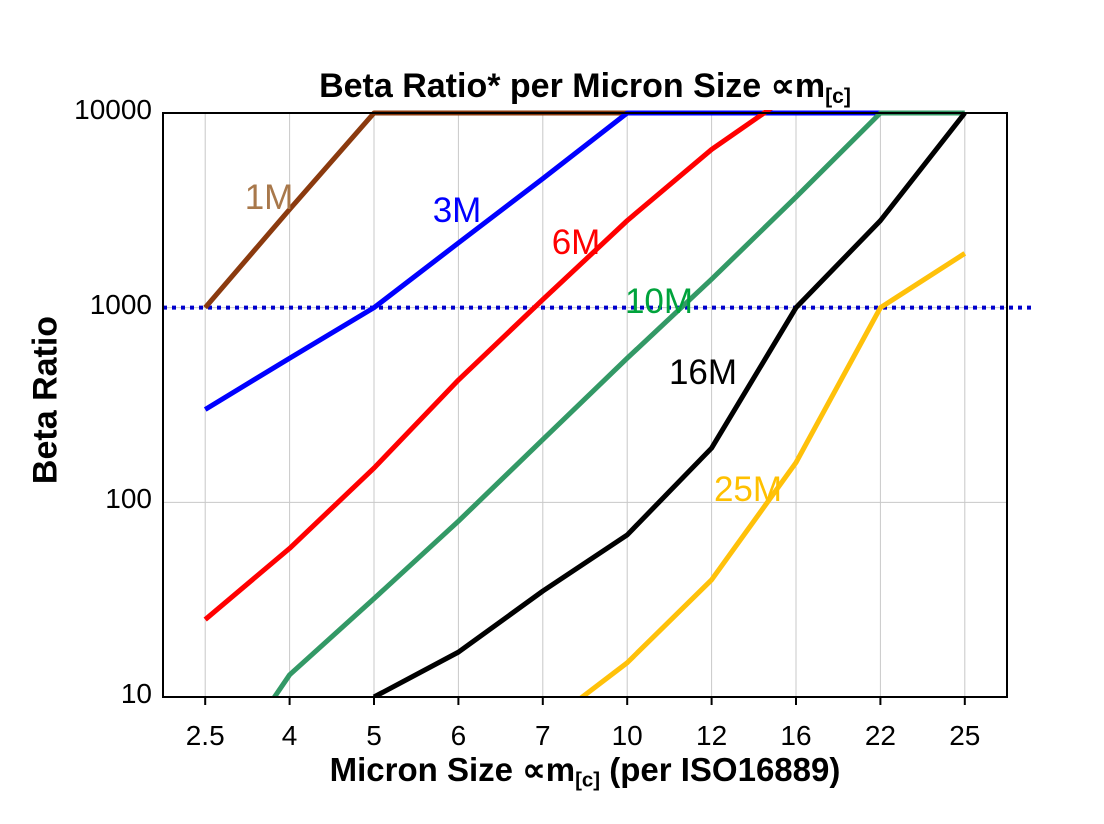 Image resolution: width=1104 pixels, height=824 pixels. Describe the element at coordinates (45, 400) in the screenshot. I see `y-axis-title: Beta Ratio` at that location.